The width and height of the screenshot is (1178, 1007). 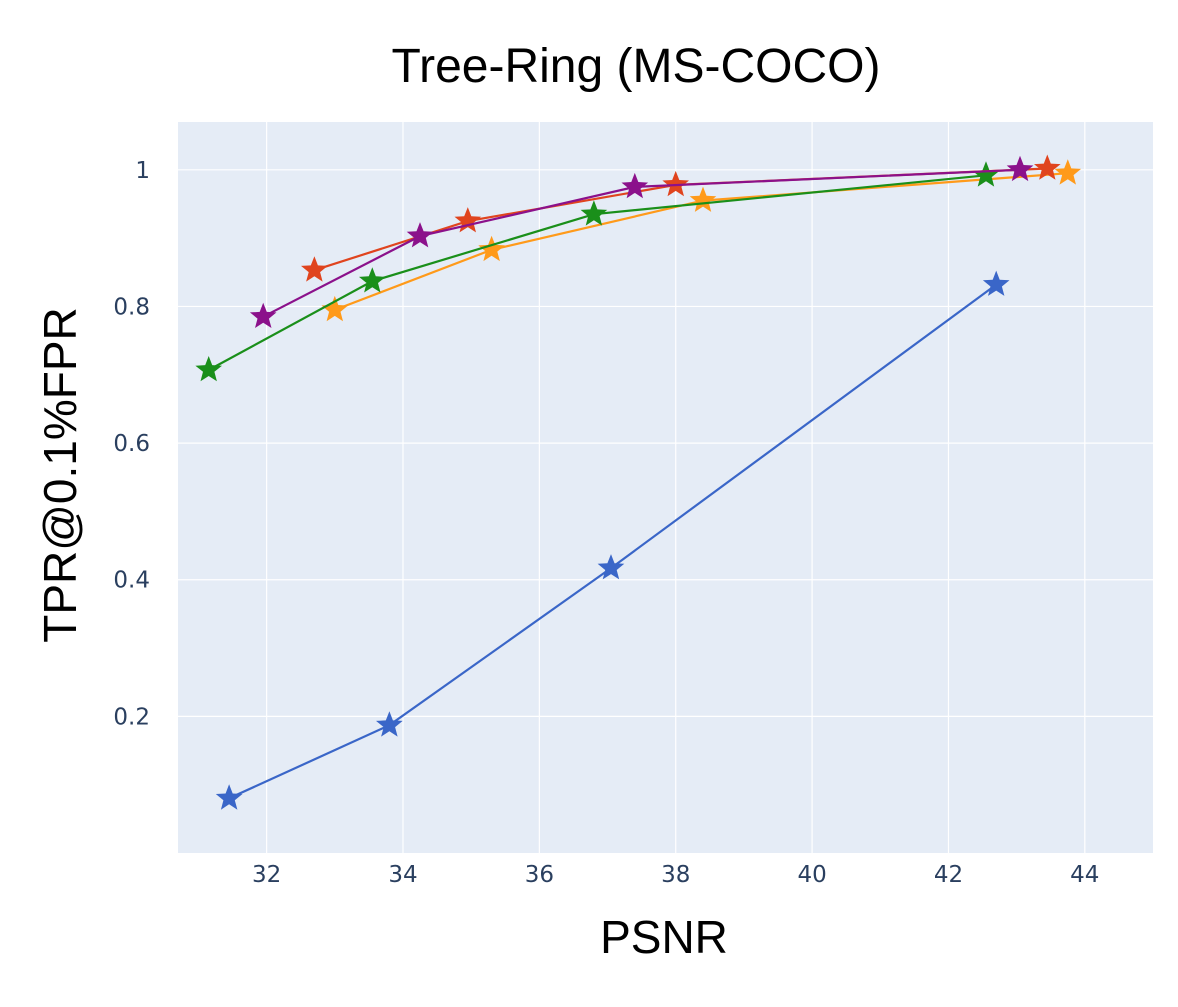 What do you see at coordinates (811, 875) in the screenshot?
I see `x-tick-label: 40` at bounding box center [811, 875].